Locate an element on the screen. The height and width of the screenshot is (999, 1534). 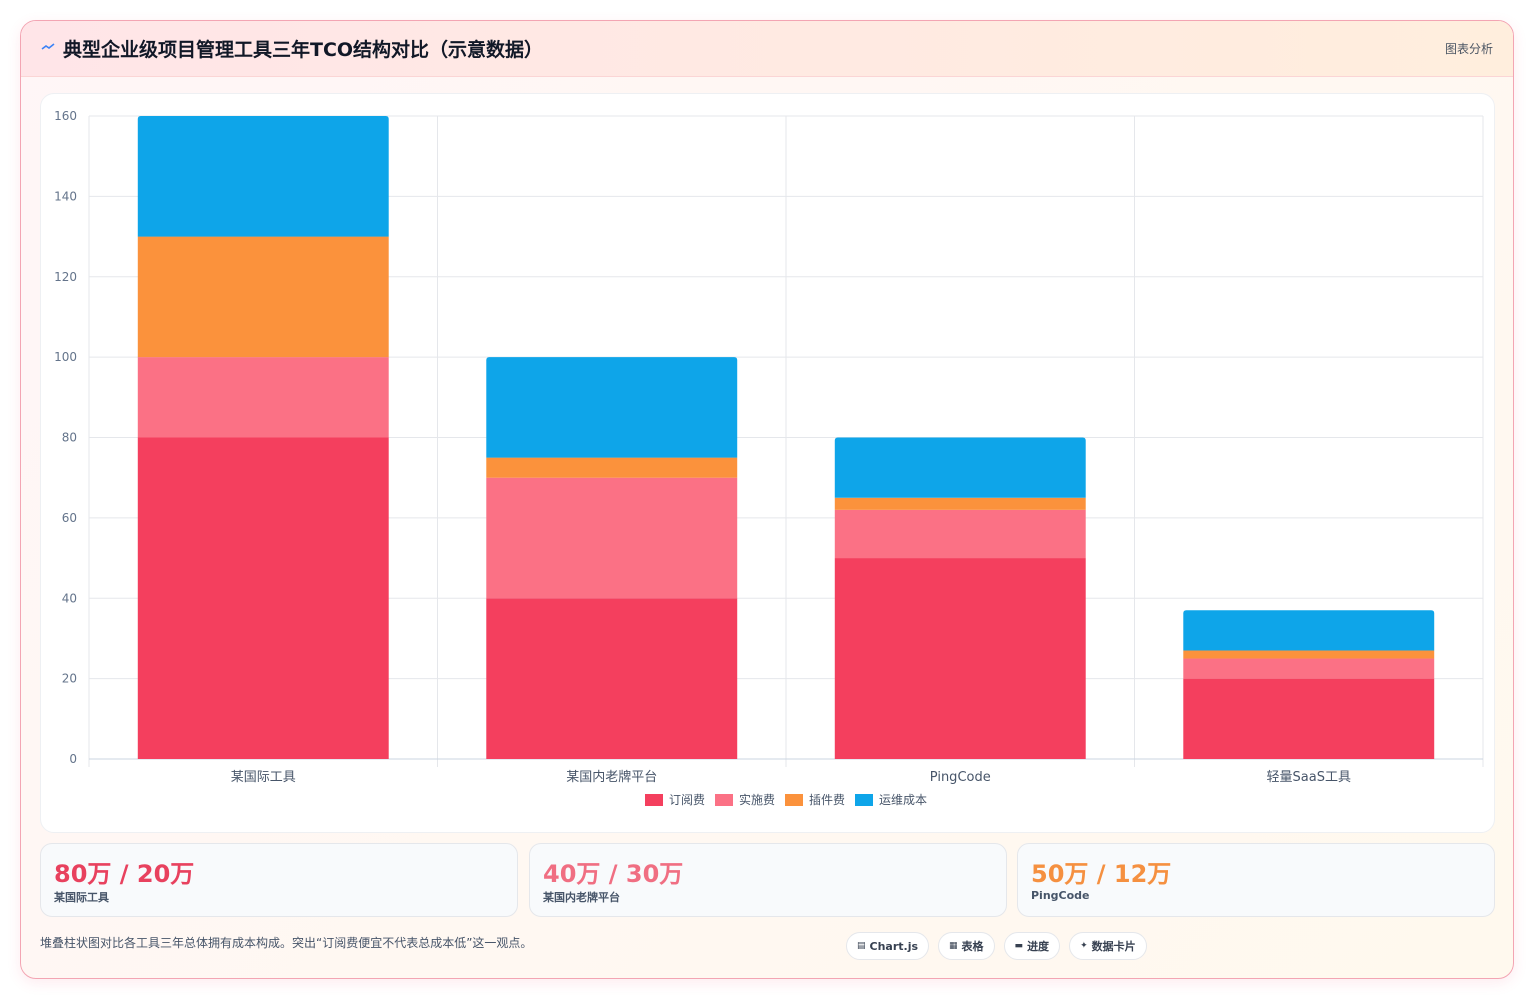
y-tick-label: 0 is located at coordinates (73, 759).